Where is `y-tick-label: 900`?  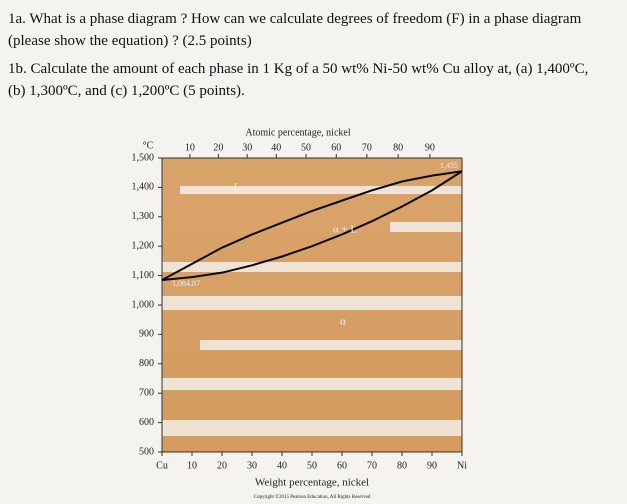 y-tick-label: 900 is located at coordinates (146, 334).